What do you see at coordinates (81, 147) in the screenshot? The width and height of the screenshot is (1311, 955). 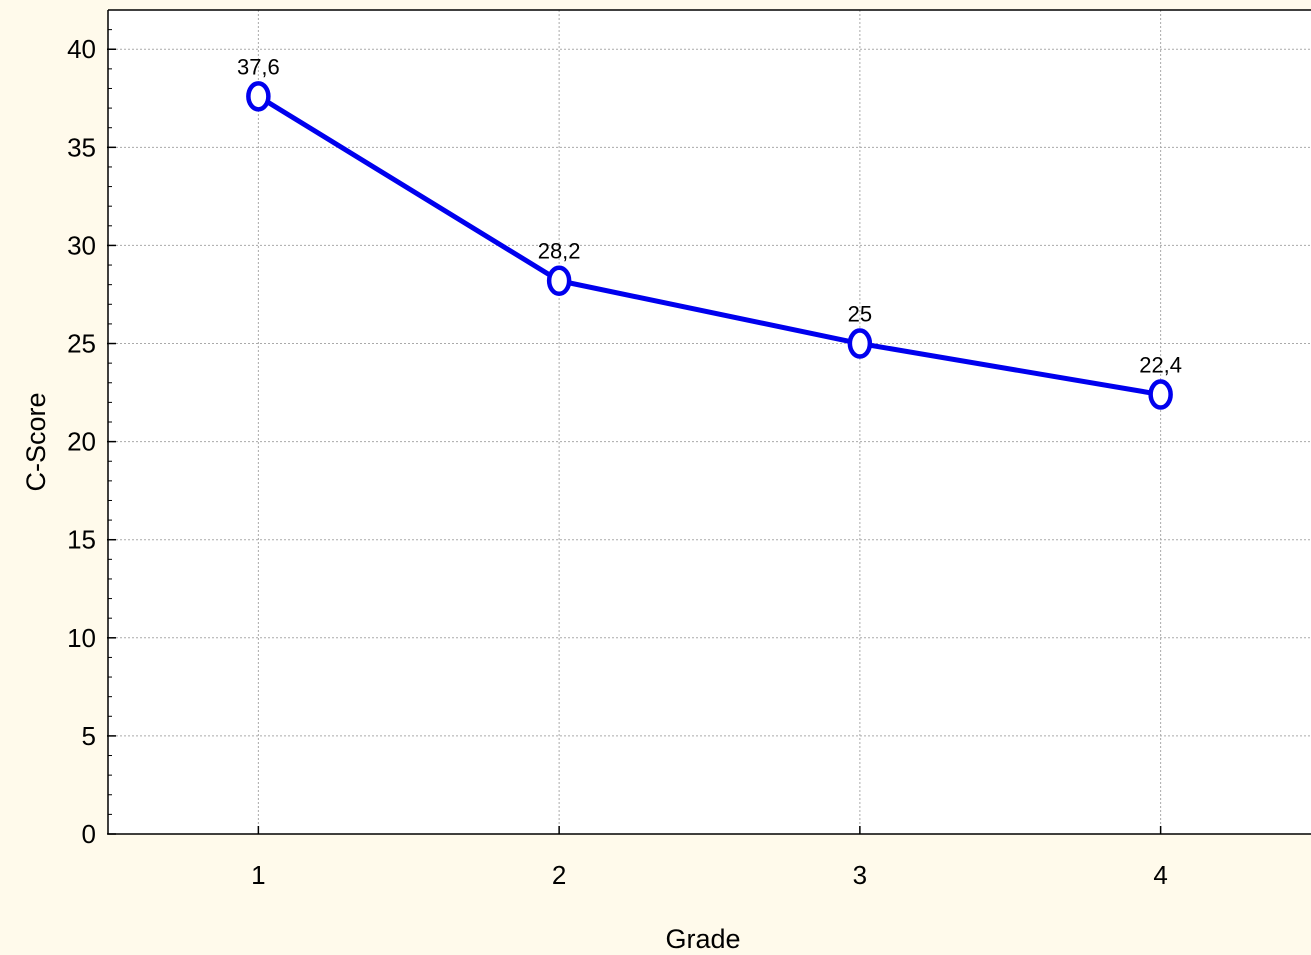 I see `y-tick-label: 35` at bounding box center [81, 147].